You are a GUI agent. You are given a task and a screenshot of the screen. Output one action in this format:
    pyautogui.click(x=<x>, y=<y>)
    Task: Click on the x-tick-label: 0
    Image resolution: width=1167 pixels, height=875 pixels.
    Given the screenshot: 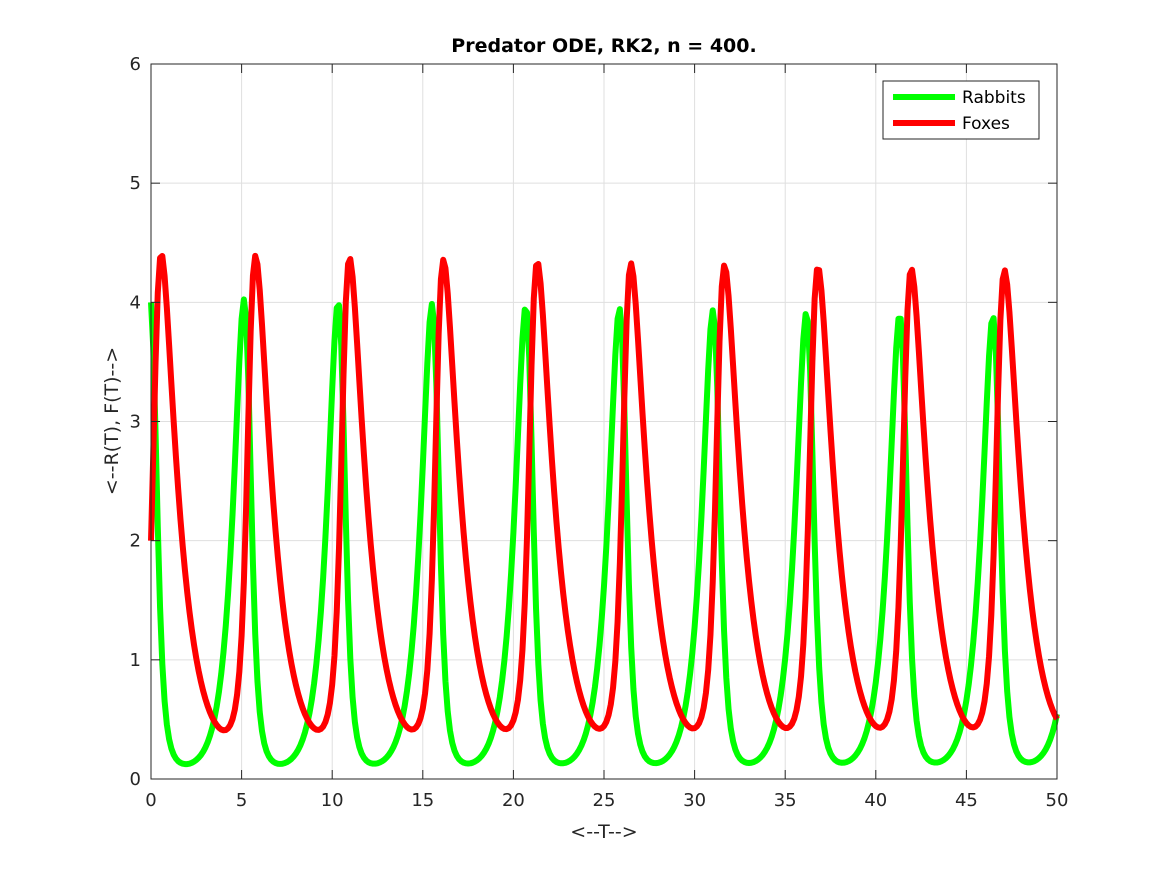 What is the action you would take?
    pyautogui.click(x=150, y=800)
    